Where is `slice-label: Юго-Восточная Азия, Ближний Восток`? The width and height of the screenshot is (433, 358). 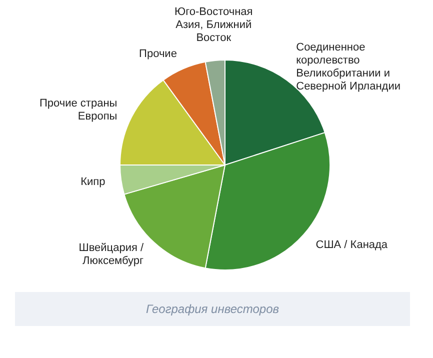 slice-label: Юго-Восточная Азия, Ближний Восток is located at coordinates (213, 25).